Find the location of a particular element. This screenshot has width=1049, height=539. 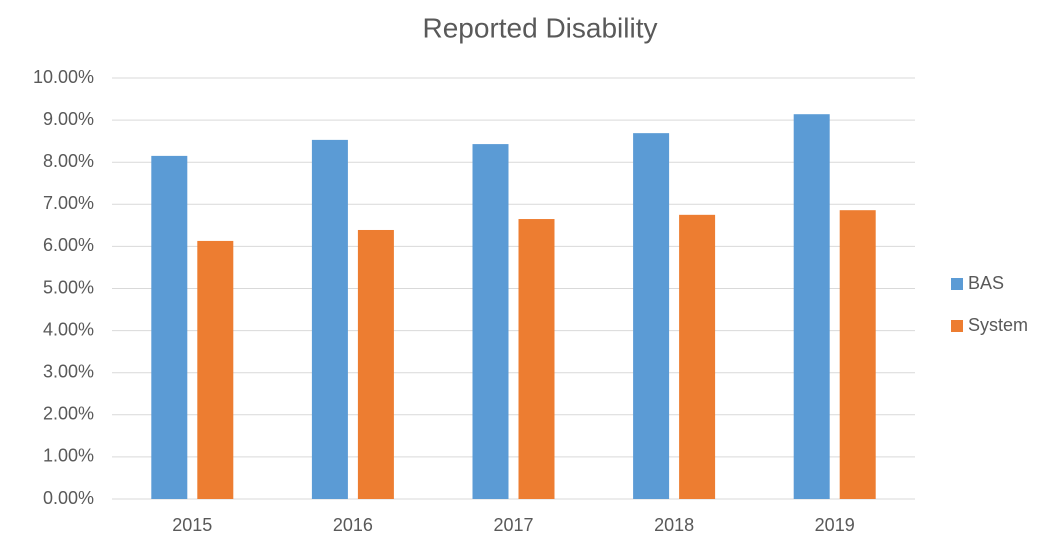

x-tick-label: 2015 is located at coordinates (192, 525).